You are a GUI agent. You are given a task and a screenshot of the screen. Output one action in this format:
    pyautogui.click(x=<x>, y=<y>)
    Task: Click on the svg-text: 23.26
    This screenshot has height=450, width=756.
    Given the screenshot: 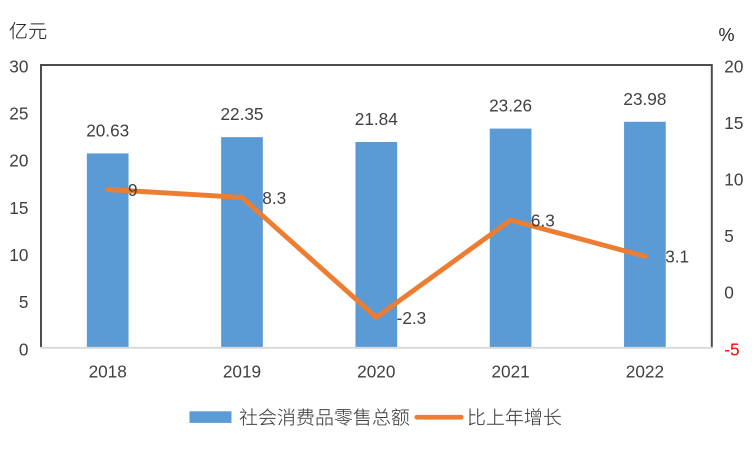 What is the action you would take?
    pyautogui.click(x=510, y=106)
    